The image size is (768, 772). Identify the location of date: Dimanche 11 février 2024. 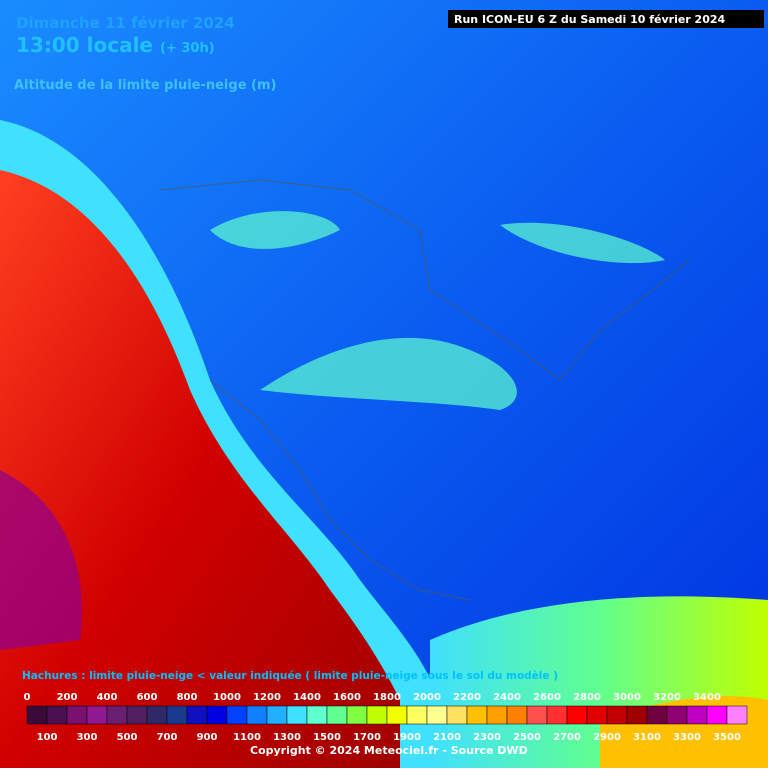
(125, 23).